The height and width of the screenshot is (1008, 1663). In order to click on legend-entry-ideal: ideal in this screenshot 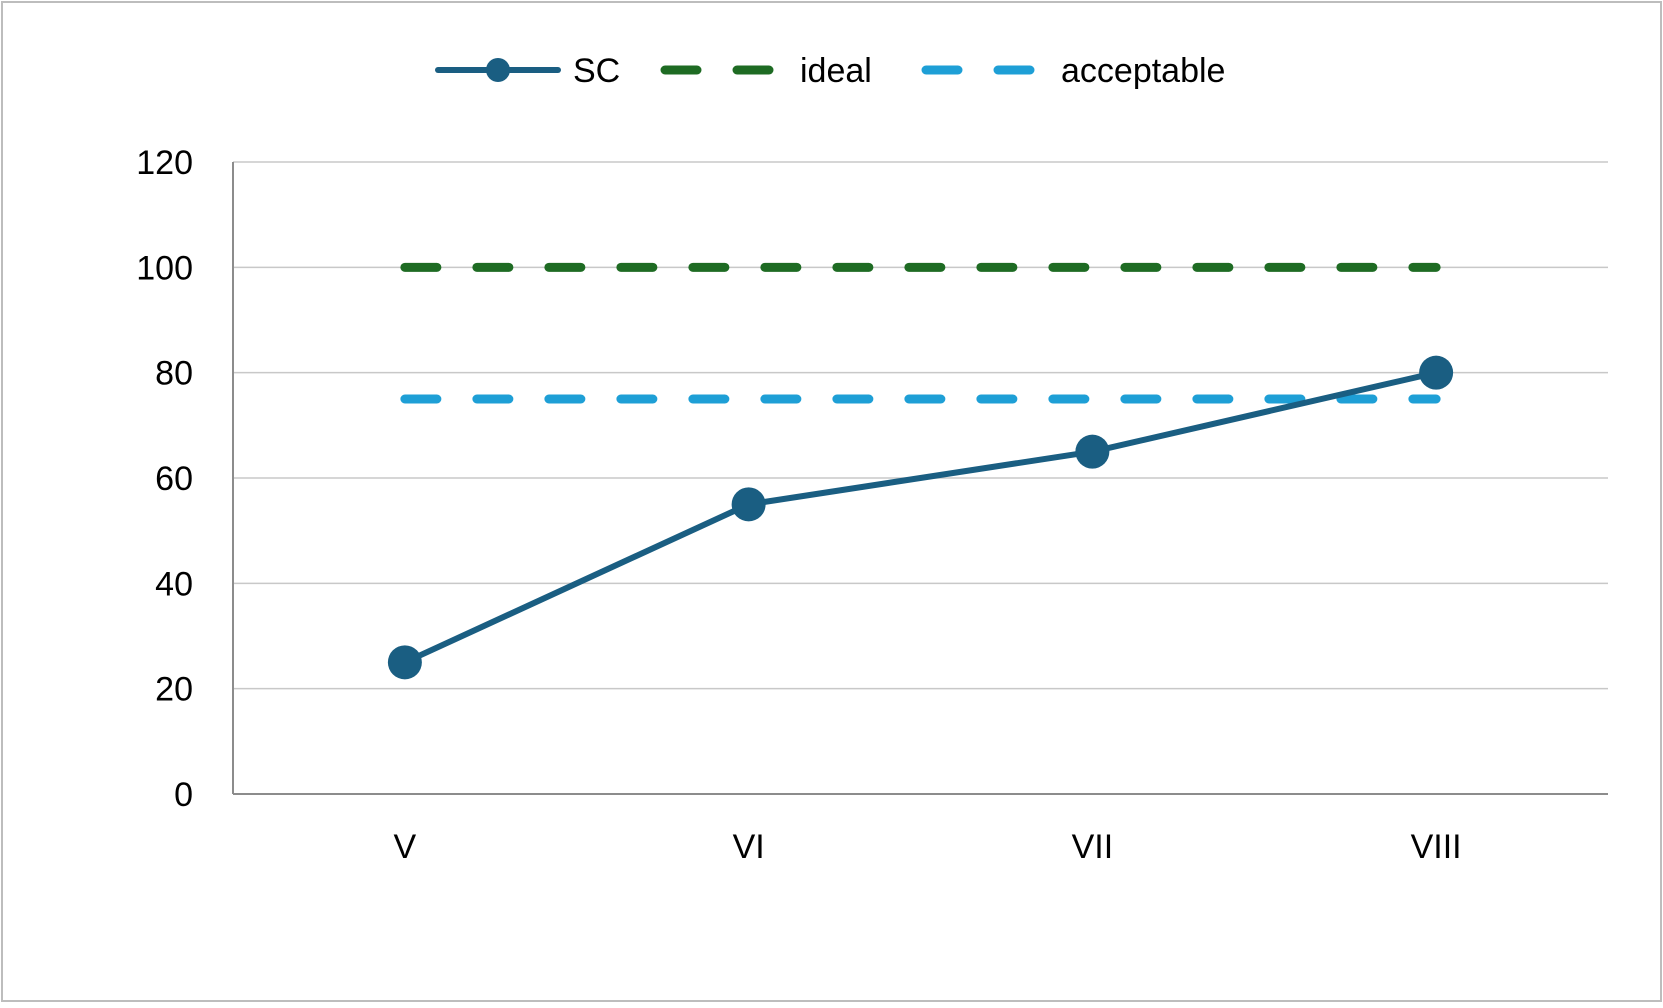, I will do `click(766, 71)`.